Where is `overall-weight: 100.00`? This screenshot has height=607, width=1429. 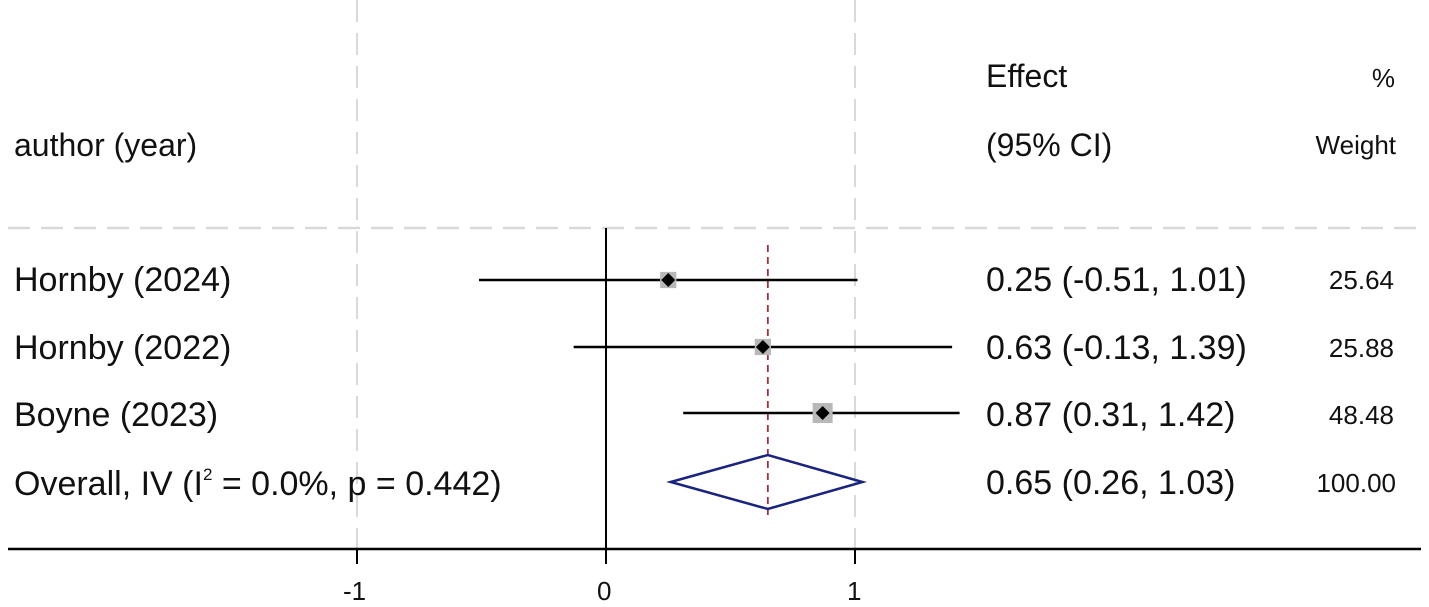 overall-weight: 100.00 is located at coordinates (1356, 483).